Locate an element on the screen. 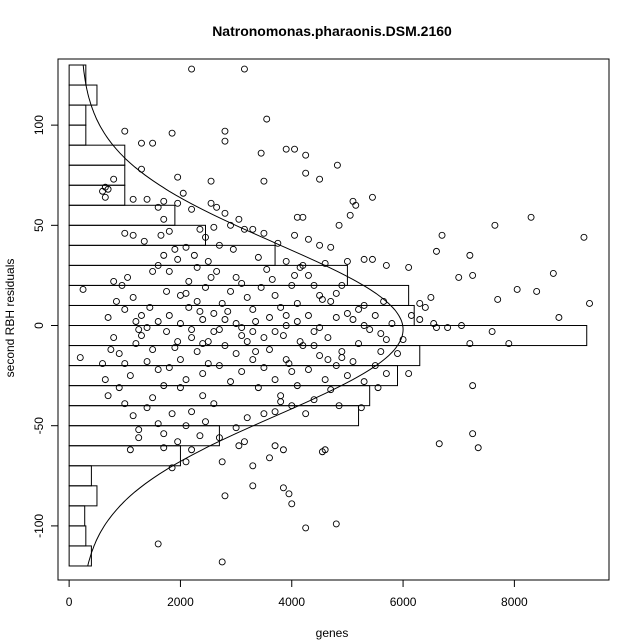  y-tick-label: 100 is located at coordinates (39, 125).